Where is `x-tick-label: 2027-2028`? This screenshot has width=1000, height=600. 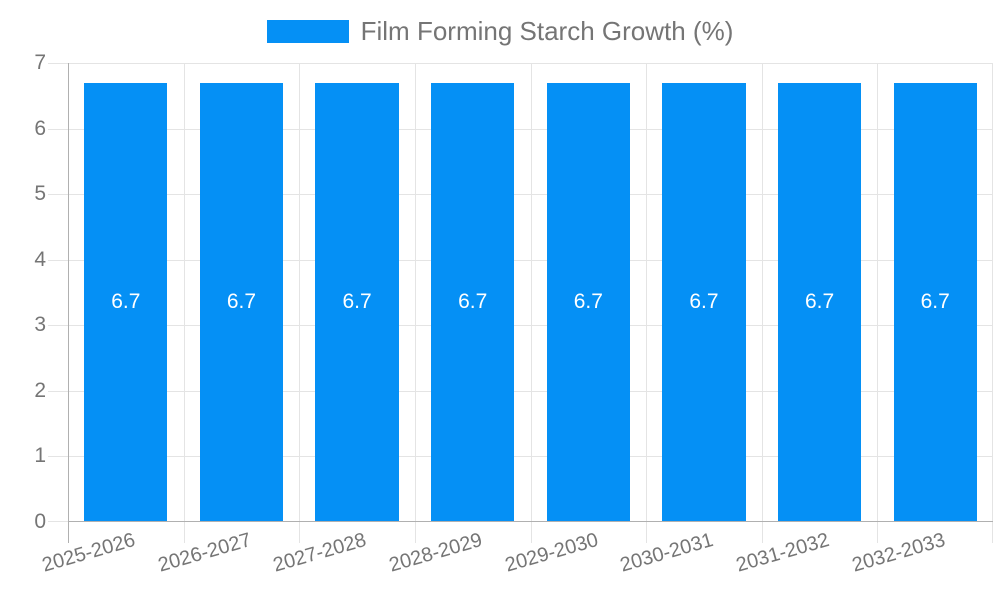 x-tick-label: 2027-2028 is located at coordinates (320, 553).